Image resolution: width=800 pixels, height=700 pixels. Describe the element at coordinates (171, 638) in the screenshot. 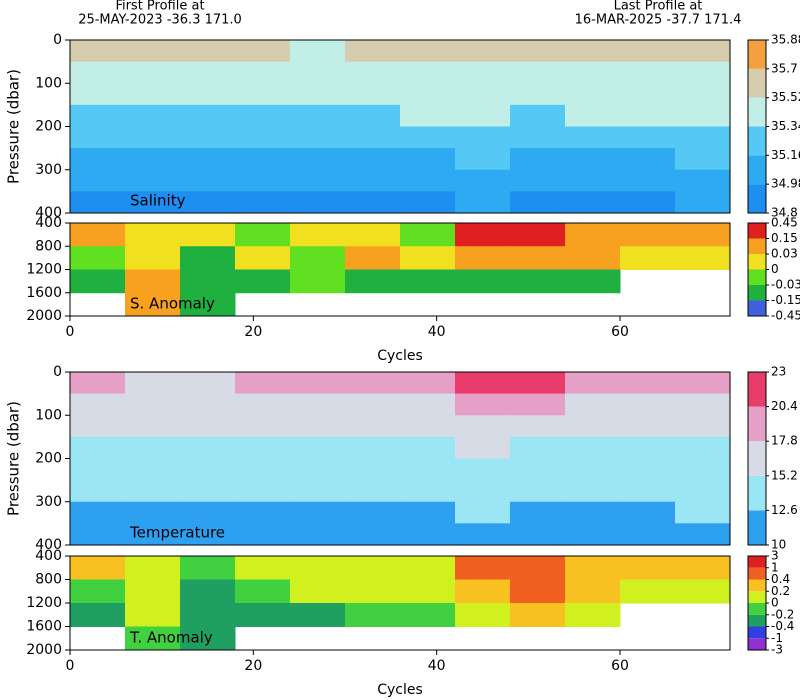

I see `panel-annotation: T. Anomaly` at that location.